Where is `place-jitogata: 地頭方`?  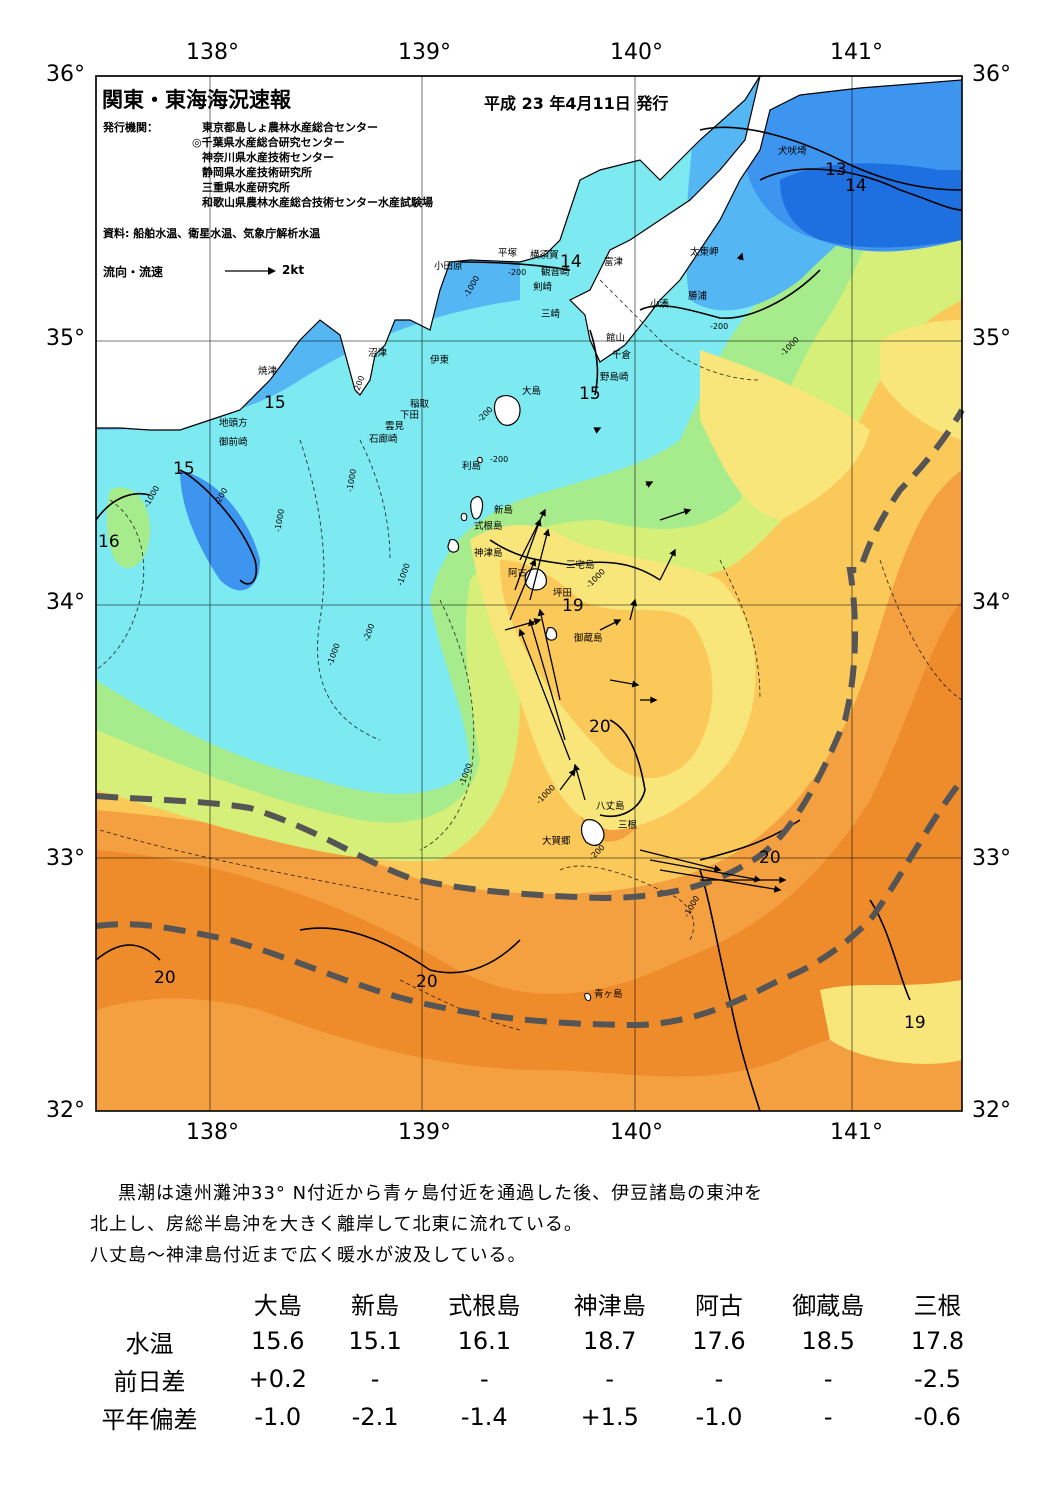 place-jitogata: 地頭方 is located at coordinates (233, 423).